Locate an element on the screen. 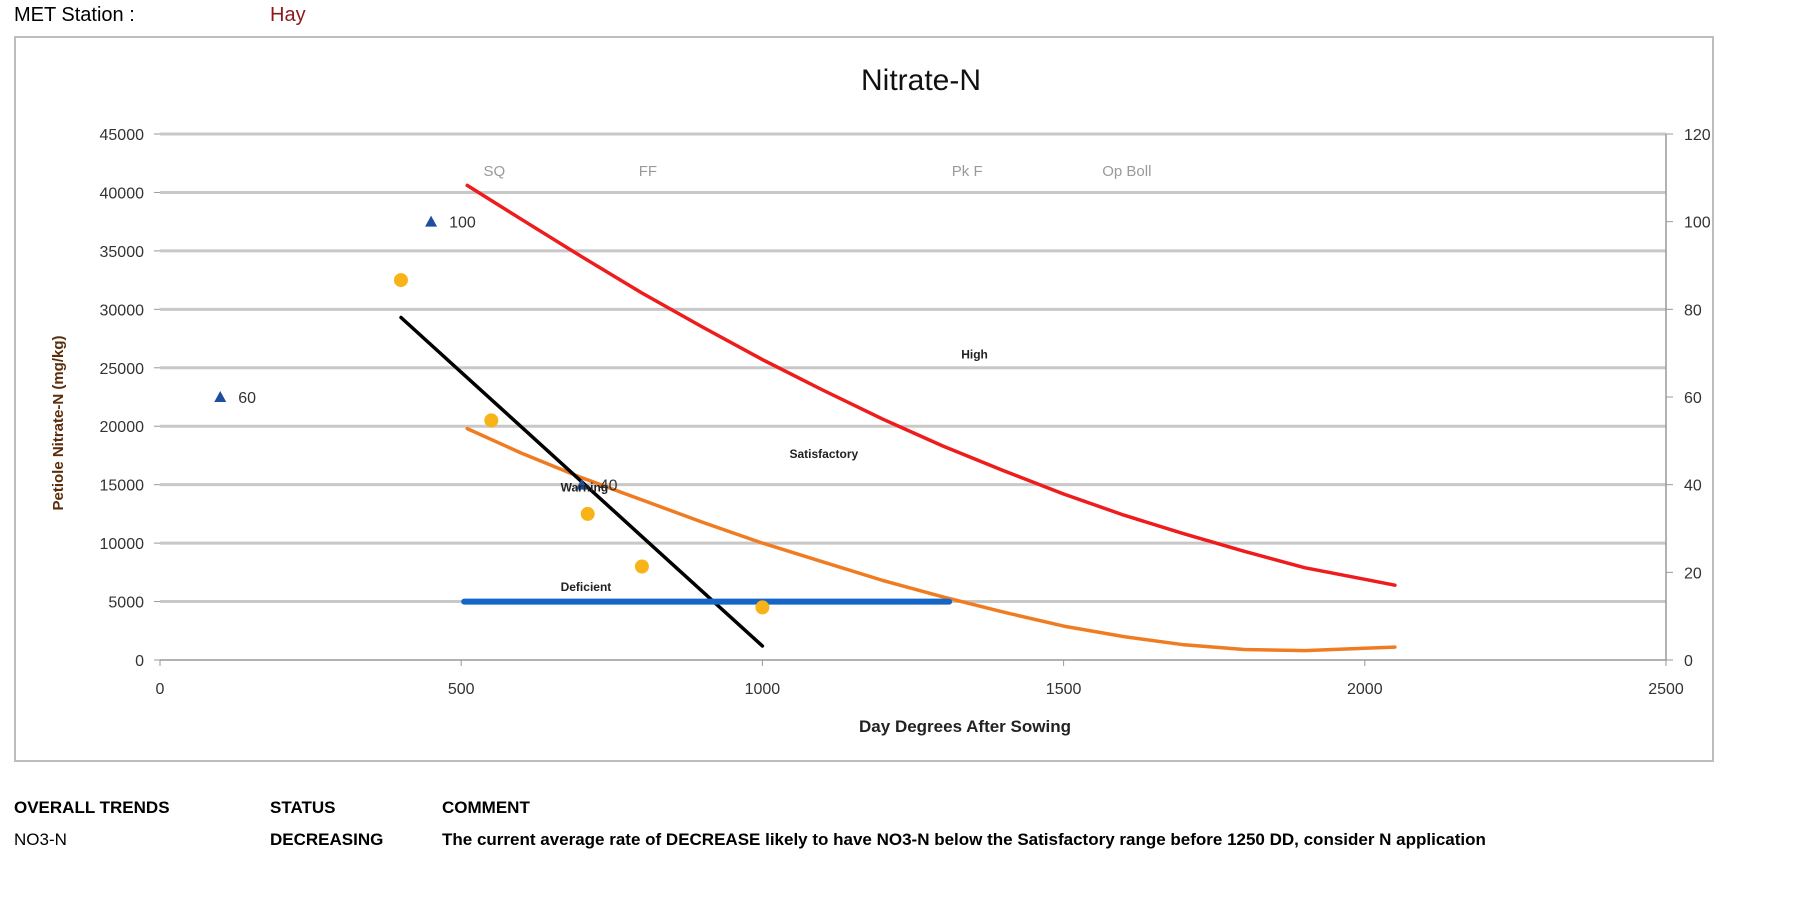 Image resolution: width=1800 pixels, height=904 pixels. x-tick-label: 0 is located at coordinates (160, 689).